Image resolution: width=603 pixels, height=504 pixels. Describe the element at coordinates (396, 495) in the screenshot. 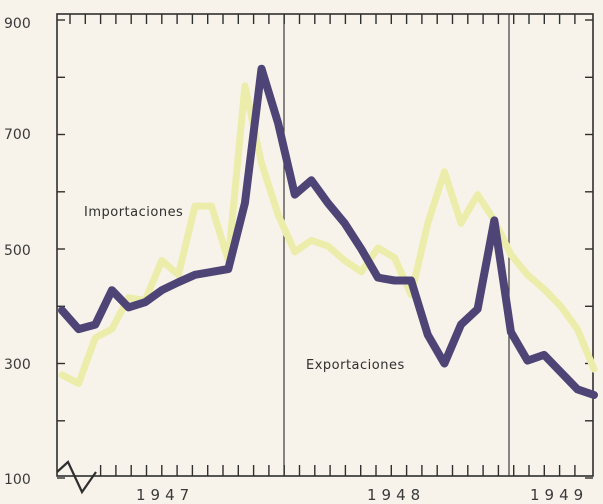

I see `x-tick-label-1948: 1948` at that location.